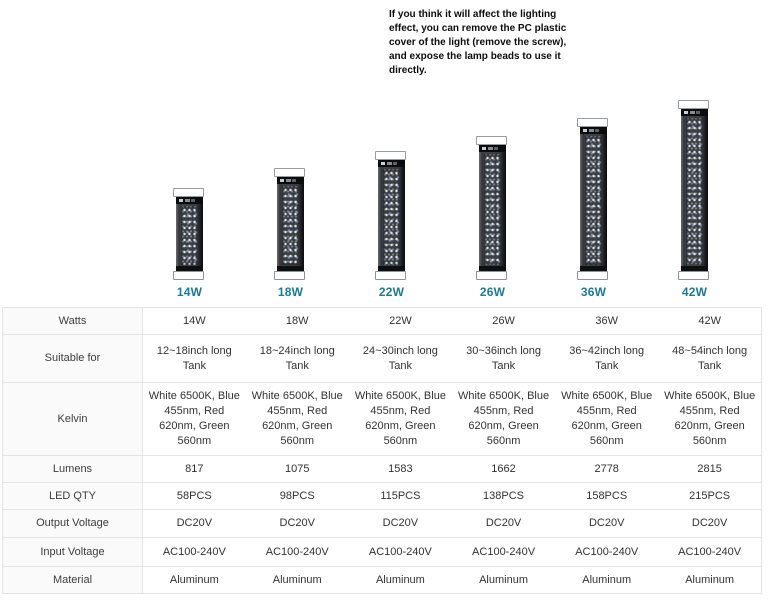 Image resolution: width=768 pixels, height=614 pixels. I want to click on spec-cell: 36W, so click(607, 321).